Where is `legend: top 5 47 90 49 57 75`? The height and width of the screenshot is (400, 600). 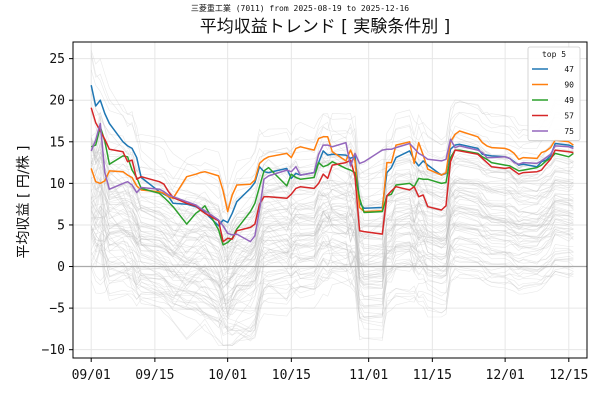 legend: top 5 47 90 49 57 75 is located at coordinates (554, 93).